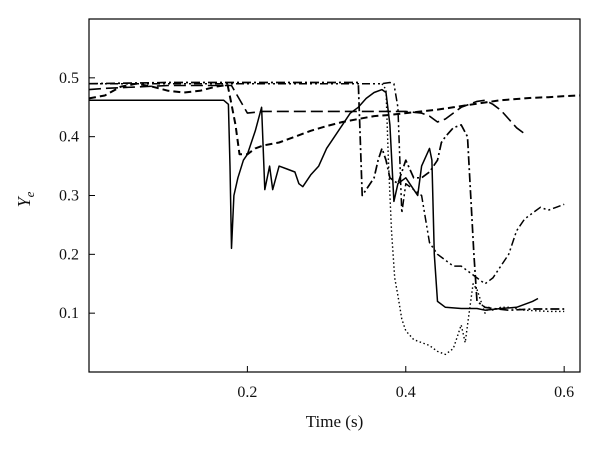 Image resolution: width=600 pixels, height=452 pixels. What do you see at coordinates (69, 78) in the screenshot?
I see `y-tick-label: 0.5` at bounding box center [69, 78].